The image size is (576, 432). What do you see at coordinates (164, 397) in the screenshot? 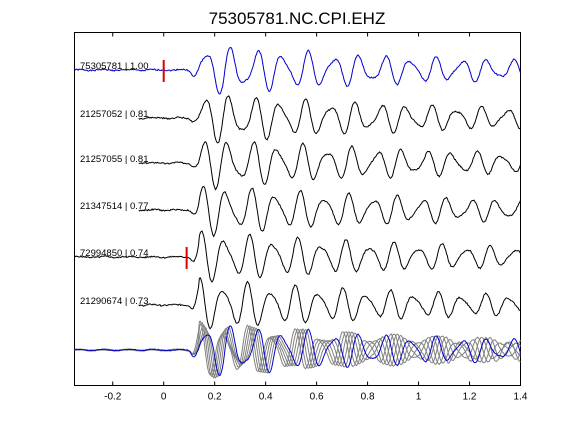
I see `x-tick-label: 0` at bounding box center [164, 397].